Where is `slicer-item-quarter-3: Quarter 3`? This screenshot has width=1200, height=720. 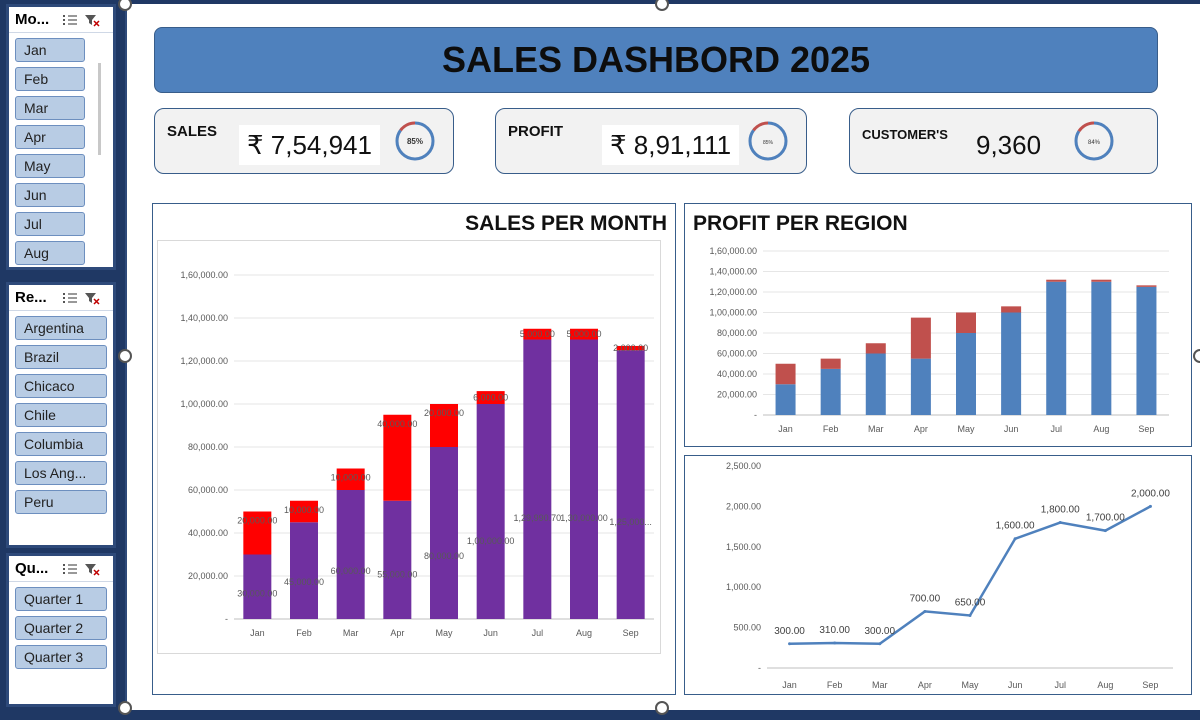
slicer-item-quarter-3: Quarter 3 is located at coordinates (61, 657).